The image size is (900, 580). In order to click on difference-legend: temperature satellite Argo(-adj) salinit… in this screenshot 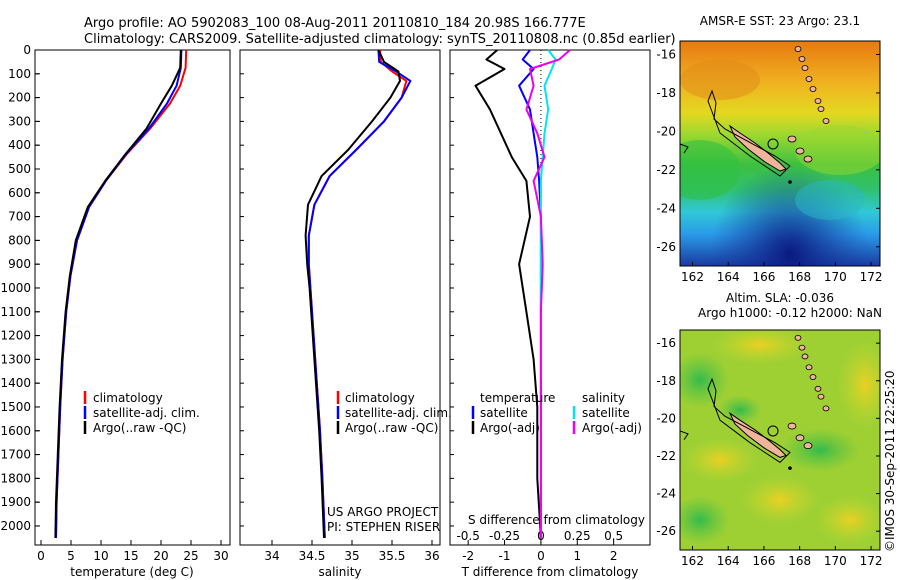, I will do `click(556, 413)`.